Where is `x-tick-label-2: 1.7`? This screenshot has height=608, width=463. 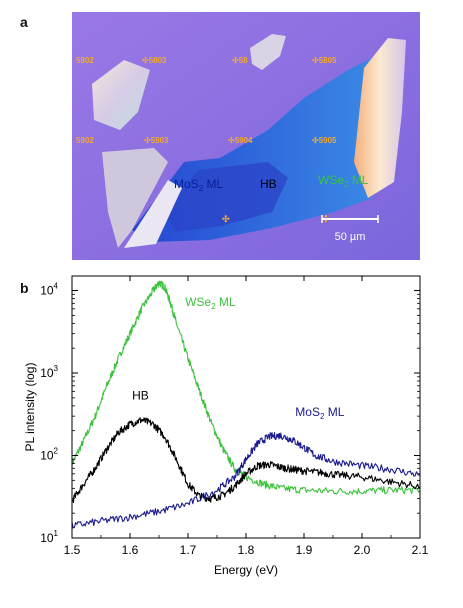 x-tick-label-2: 1.7 is located at coordinates (188, 550).